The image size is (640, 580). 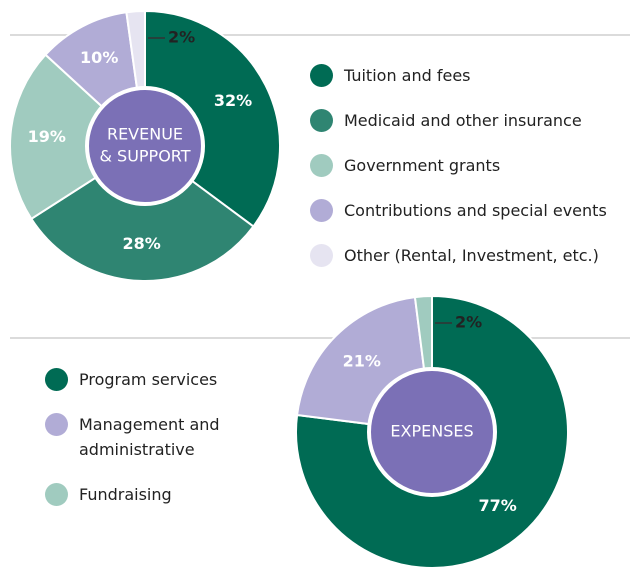 I want to click on legend-label: Program services, so click(x=148, y=379).